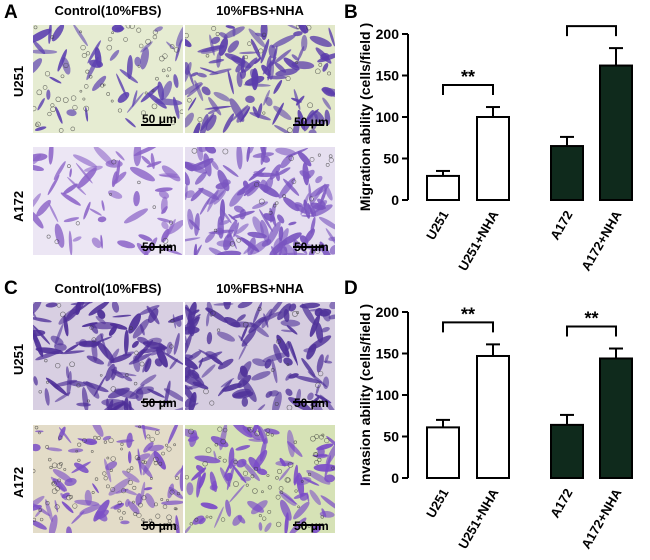  I want to click on panel-letter-b: B, so click(351, 12).